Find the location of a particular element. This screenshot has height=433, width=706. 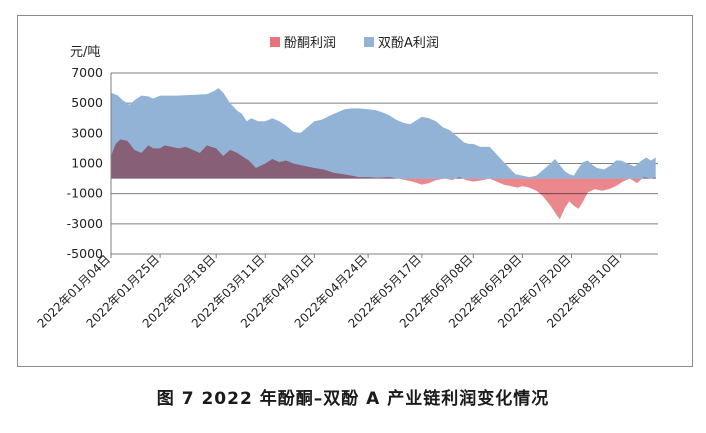

y-tick-label: -3000 is located at coordinates (85, 223).